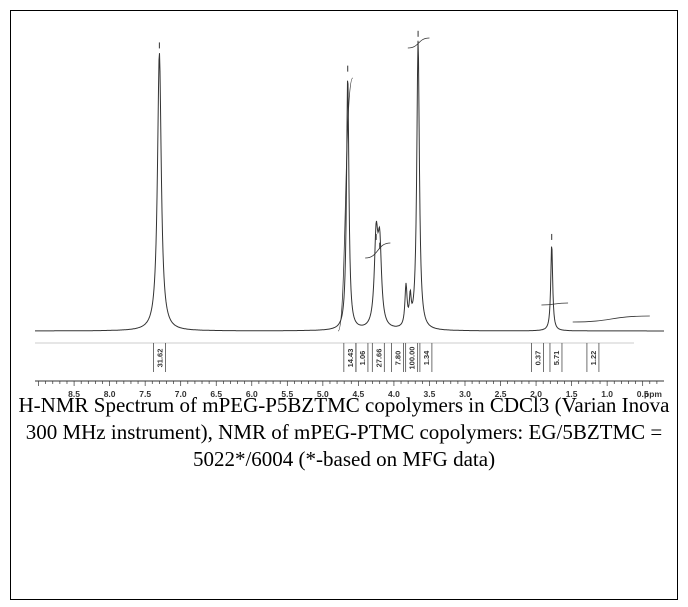  Describe the element at coordinates (572, 394) in the screenshot. I see `x-tick-label: 1.5` at that location.